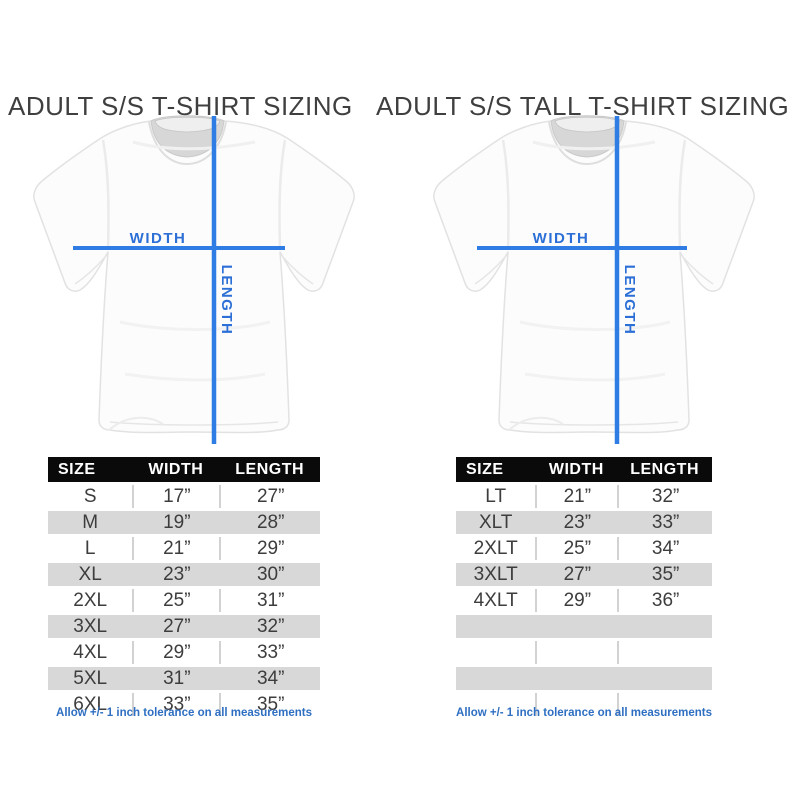 Image resolution: width=800 pixels, height=800 pixels. What do you see at coordinates (90, 574) in the screenshot?
I see `size-cell: XL` at bounding box center [90, 574].